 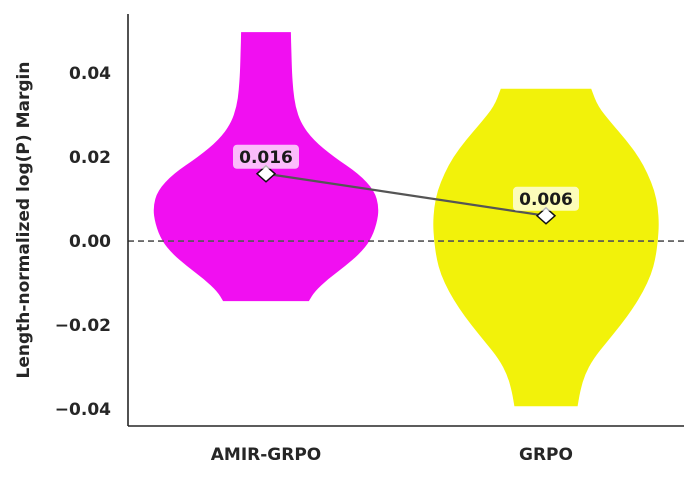 What do you see at coordinates (266, 455) in the screenshot?
I see `x-tick-label: AMIR-GRPO` at bounding box center [266, 455].